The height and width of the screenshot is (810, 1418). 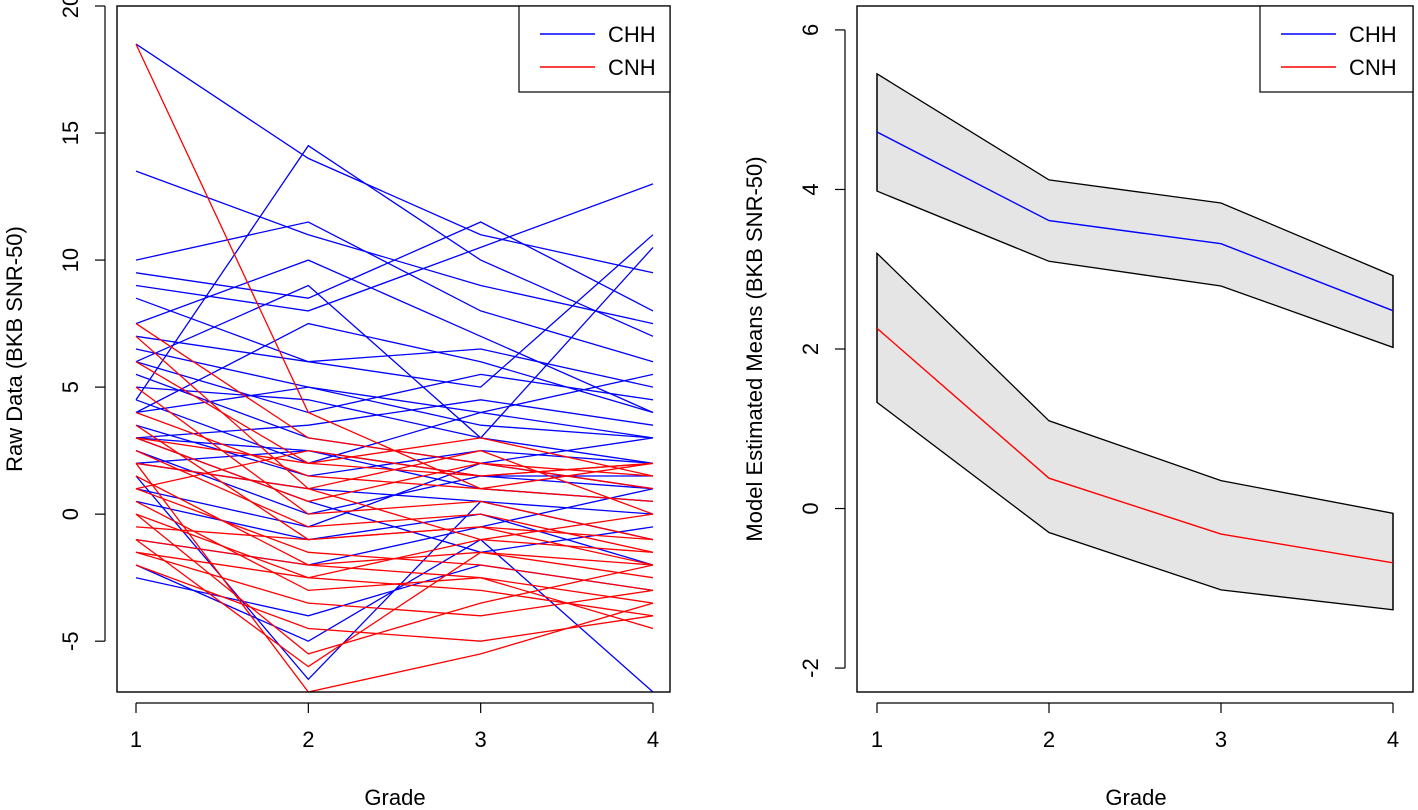 What do you see at coordinates (810, 189) in the screenshot?
I see `y-tick-label: 4` at bounding box center [810, 189].